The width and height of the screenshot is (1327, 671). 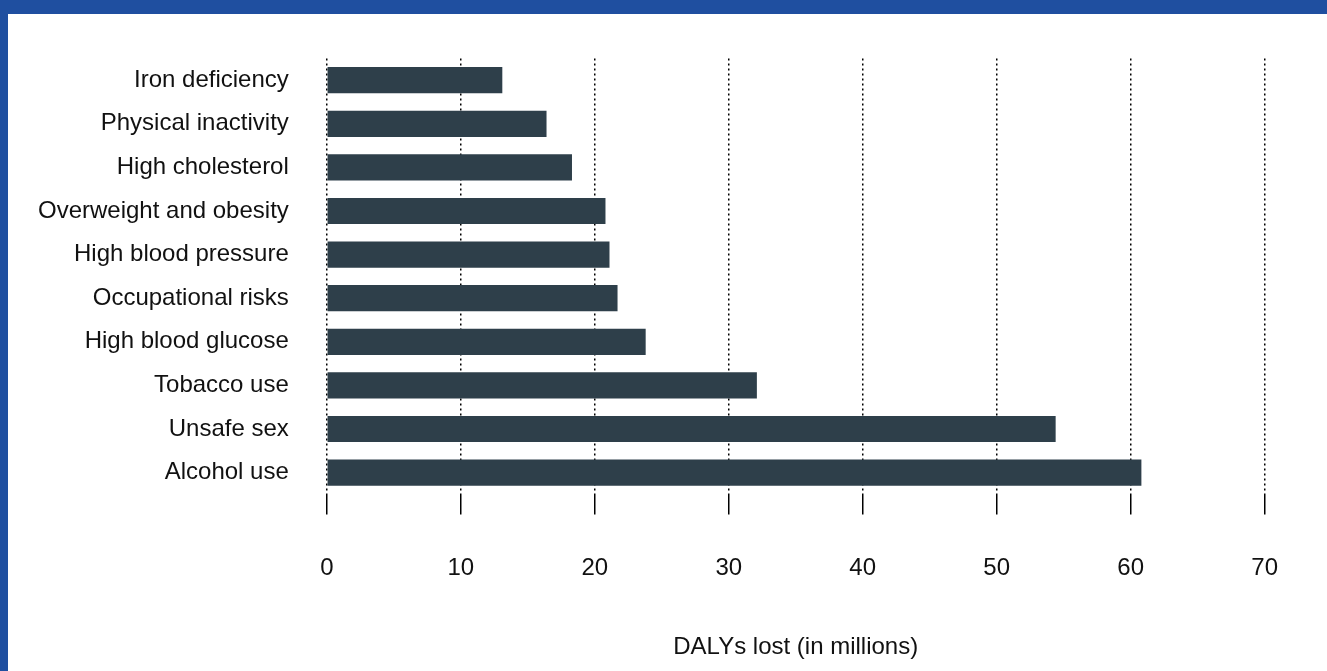 I want to click on y-tick-label: Iron deficiency, so click(x=211, y=78).